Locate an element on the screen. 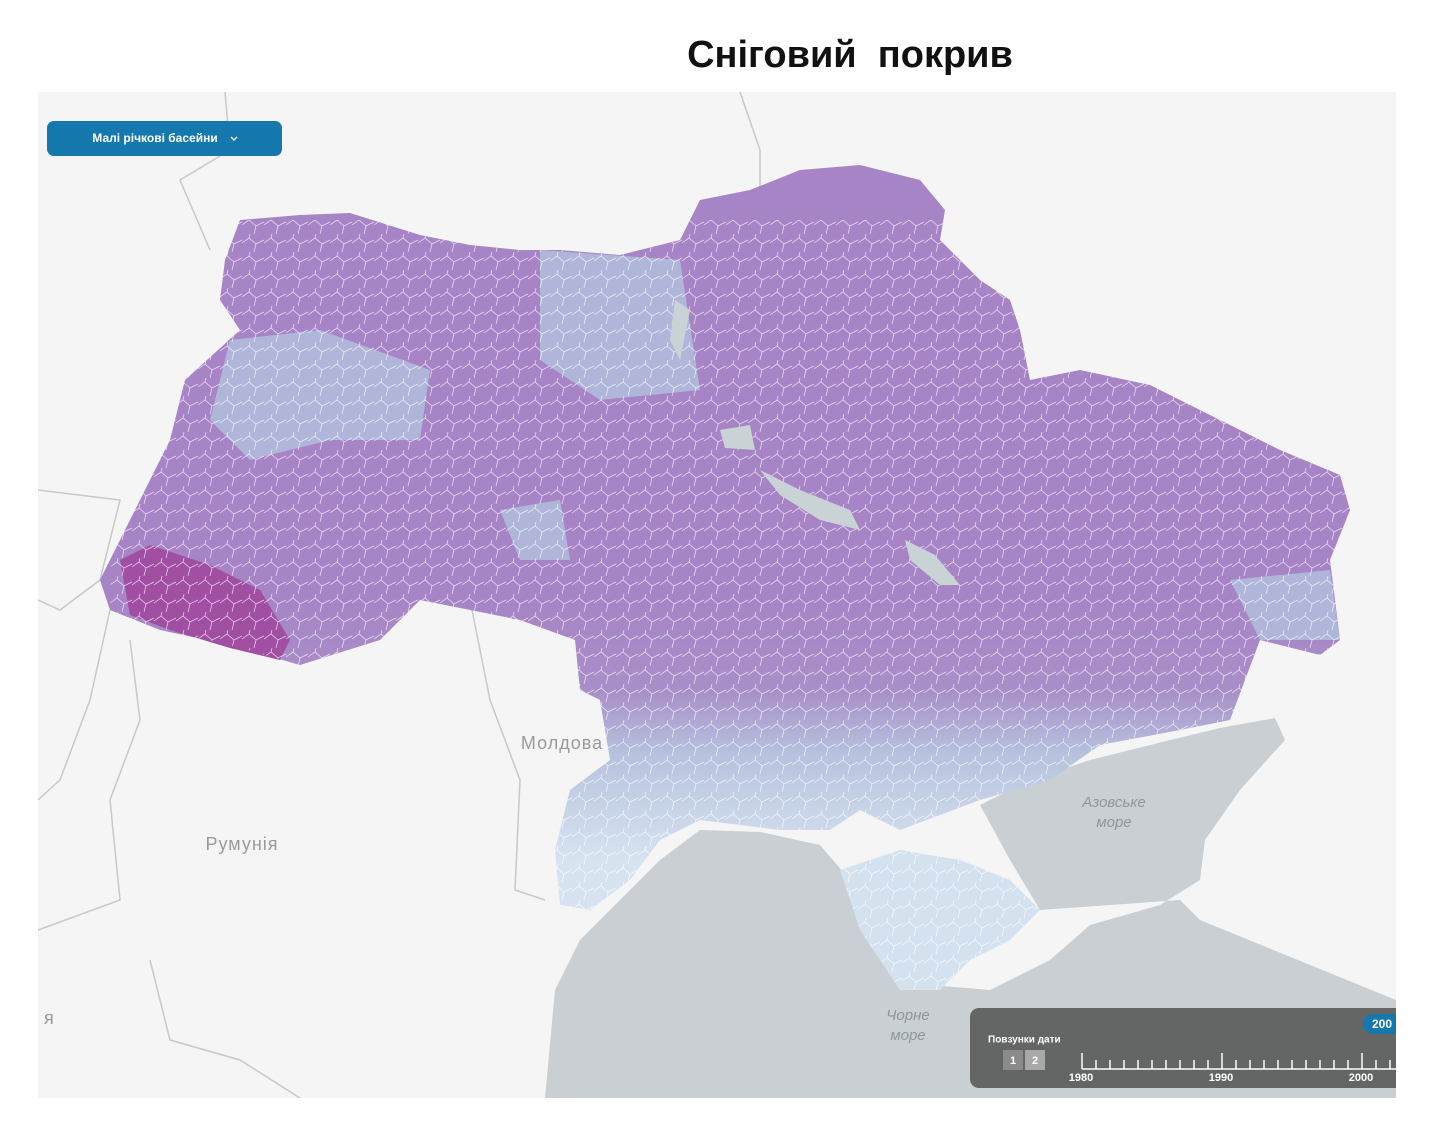 The height and width of the screenshot is (1137, 1434). country-label: я is located at coordinates (49, 1018).